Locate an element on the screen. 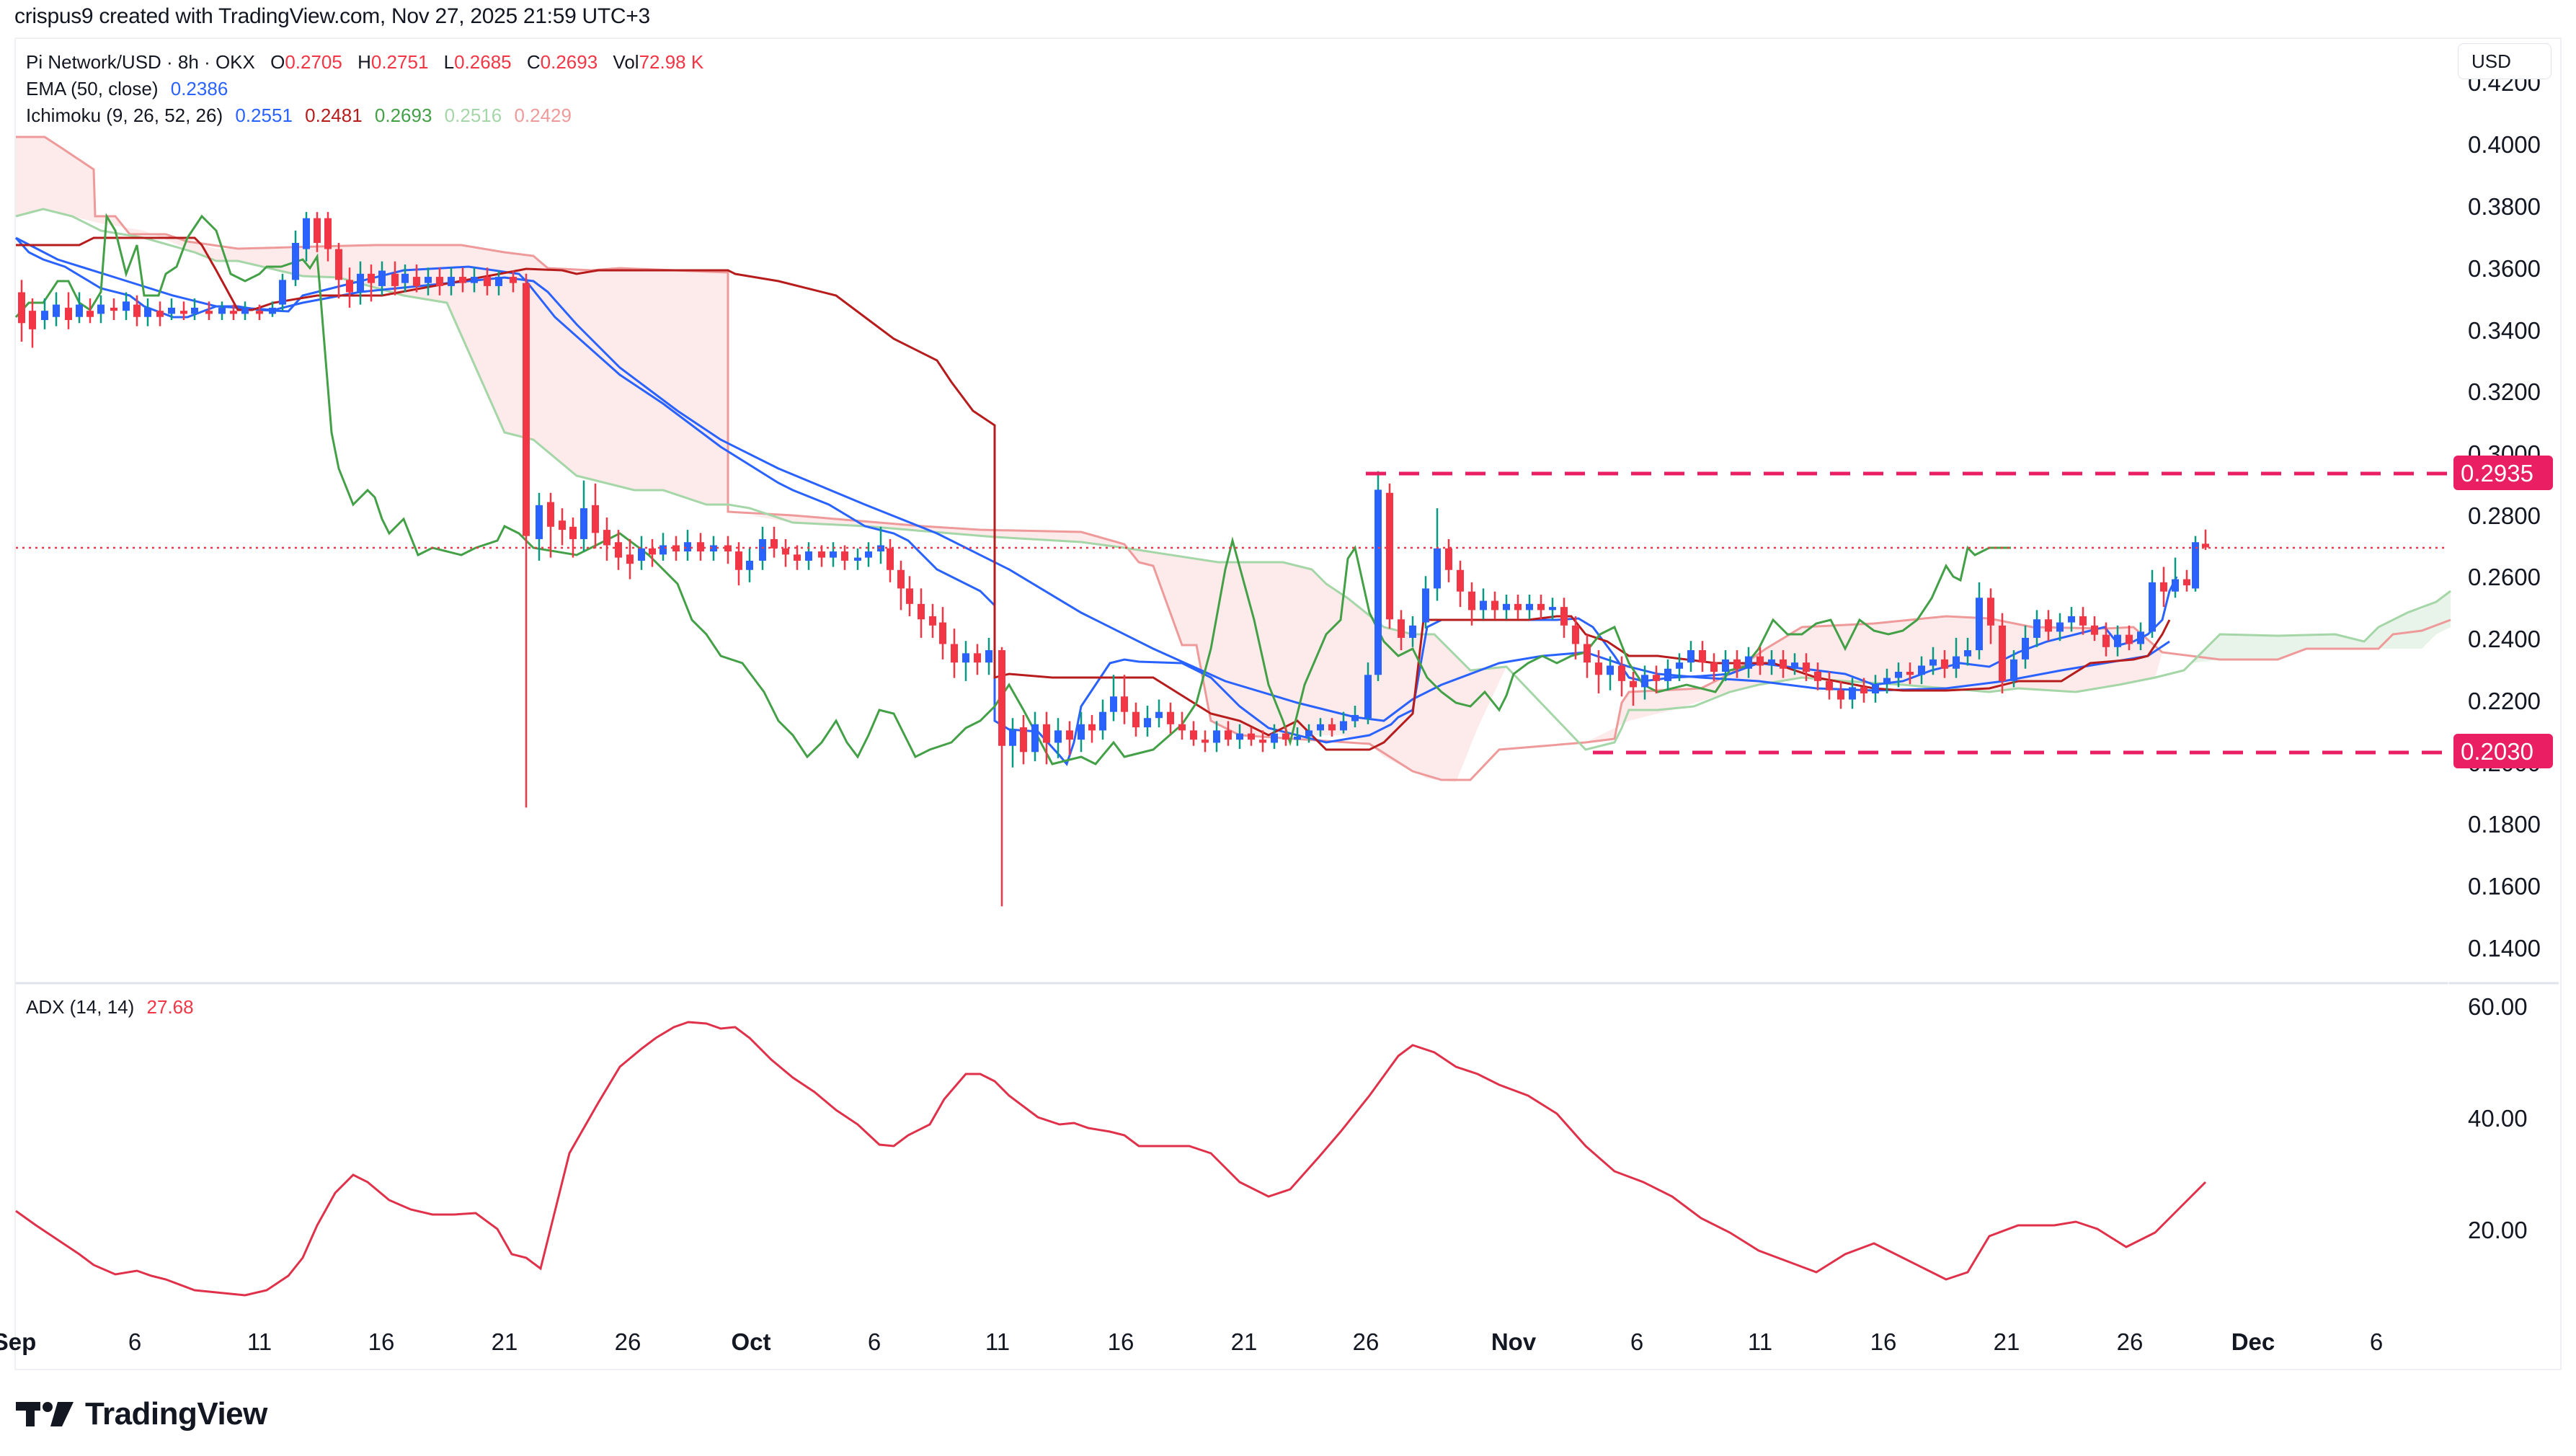  support-price-text: 0.2030 is located at coordinates (2497, 751).